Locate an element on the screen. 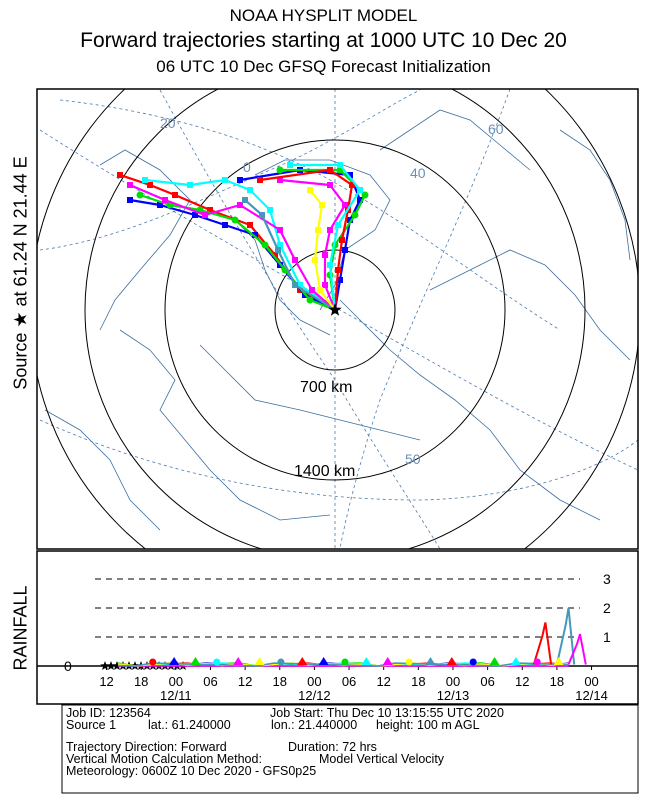  source-lat: lat.: 61.240000 is located at coordinates (189, 725).